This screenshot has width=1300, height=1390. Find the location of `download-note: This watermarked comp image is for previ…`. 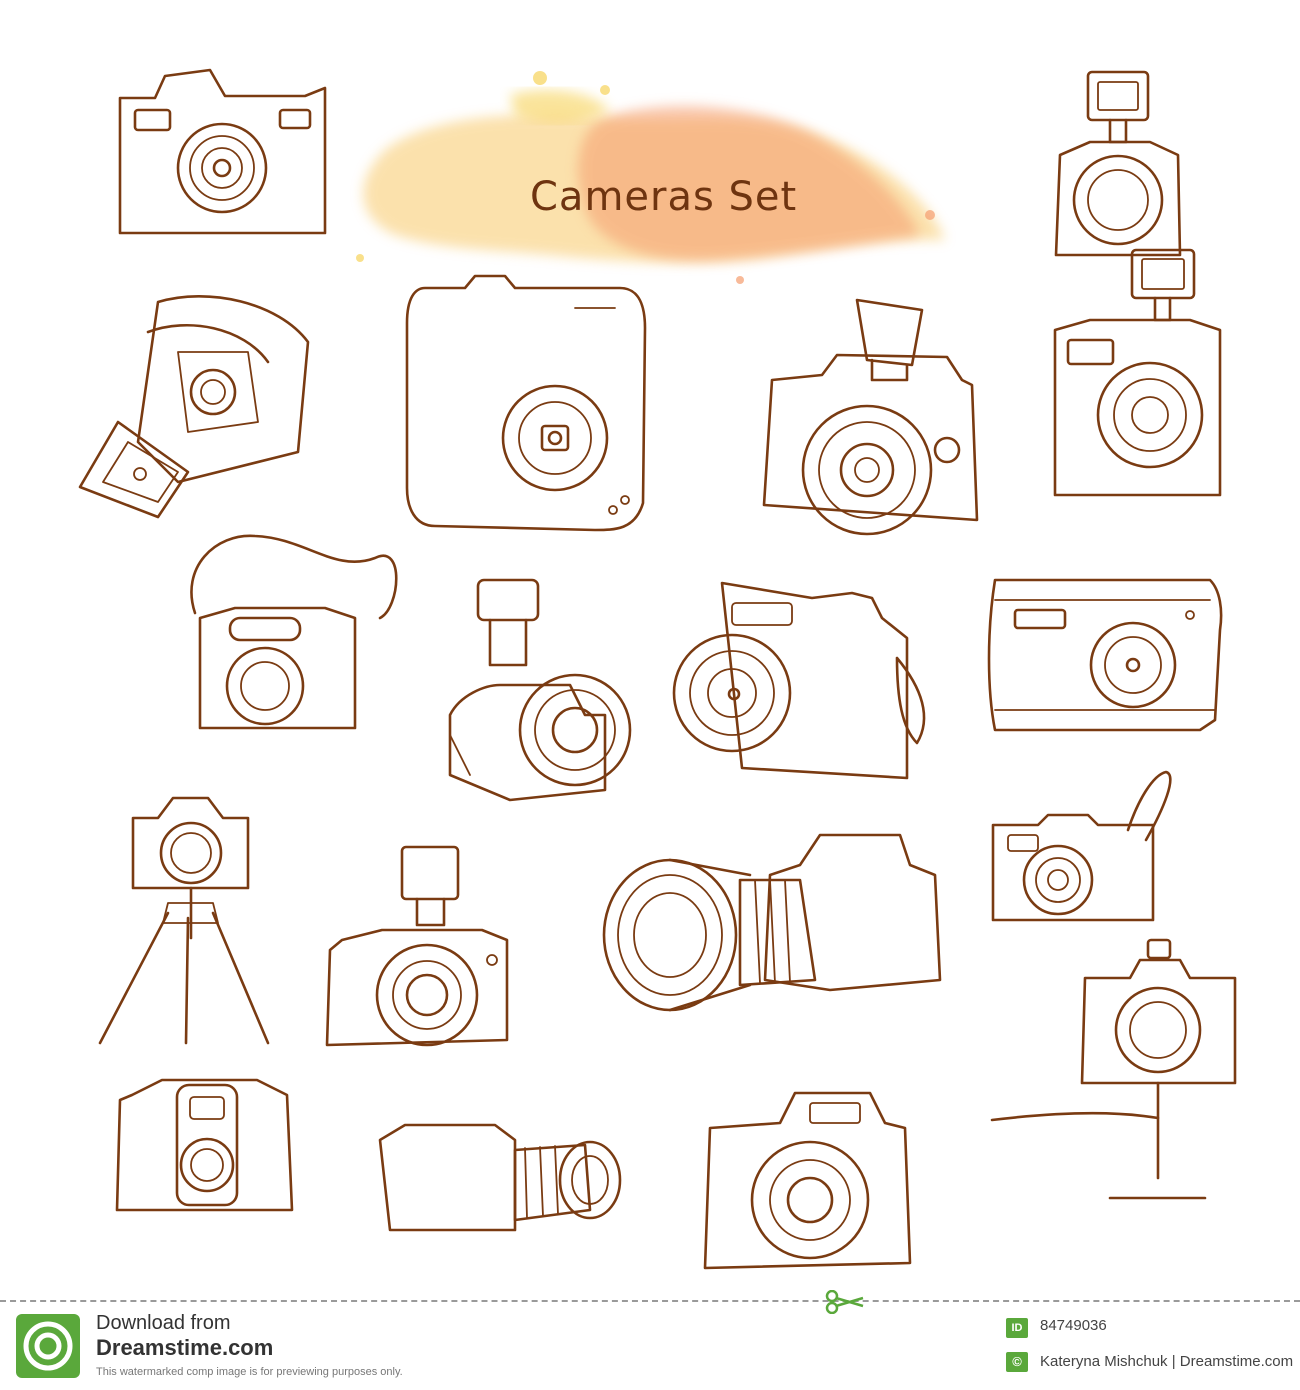

download-note: This watermarked comp image is for previ… is located at coordinates (249, 1372).